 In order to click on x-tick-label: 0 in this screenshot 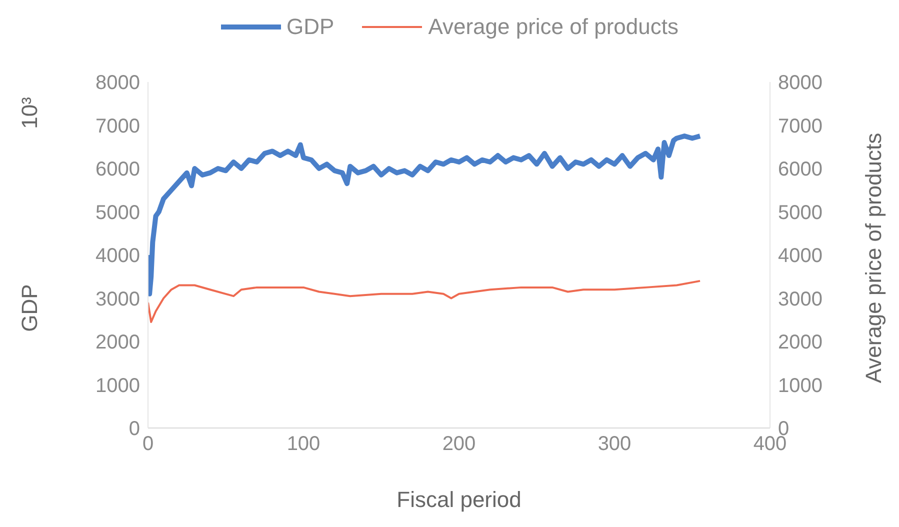, I will do `click(148, 444)`.